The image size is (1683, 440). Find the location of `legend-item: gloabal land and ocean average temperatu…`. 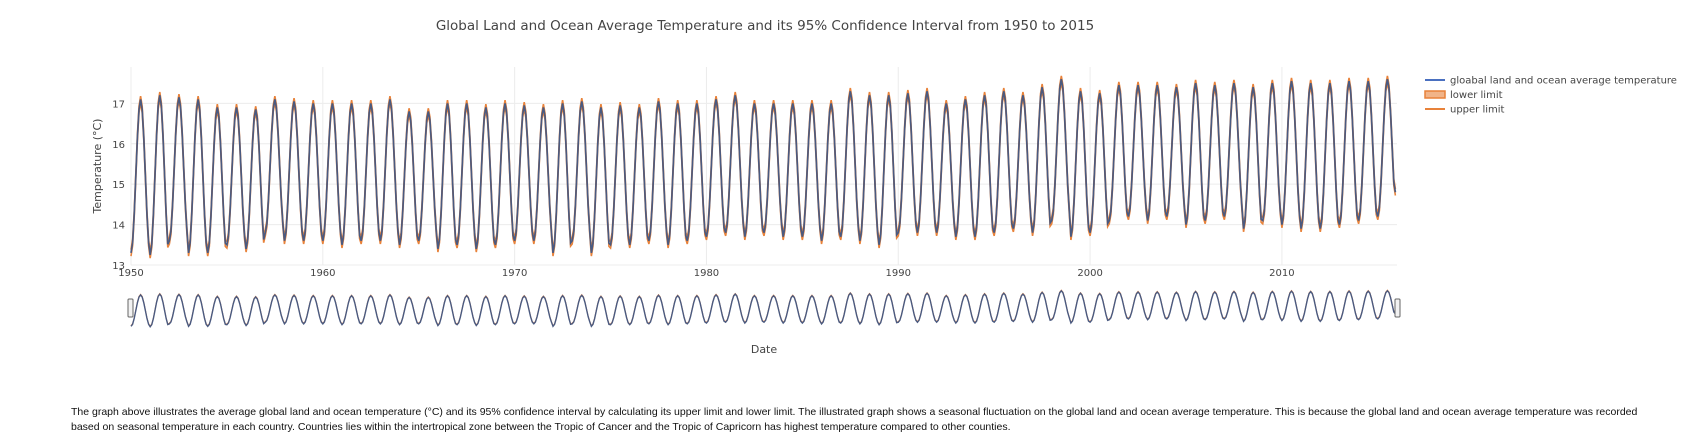

legend-item: gloabal land and ocean average temperatu… is located at coordinates (1551, 81).